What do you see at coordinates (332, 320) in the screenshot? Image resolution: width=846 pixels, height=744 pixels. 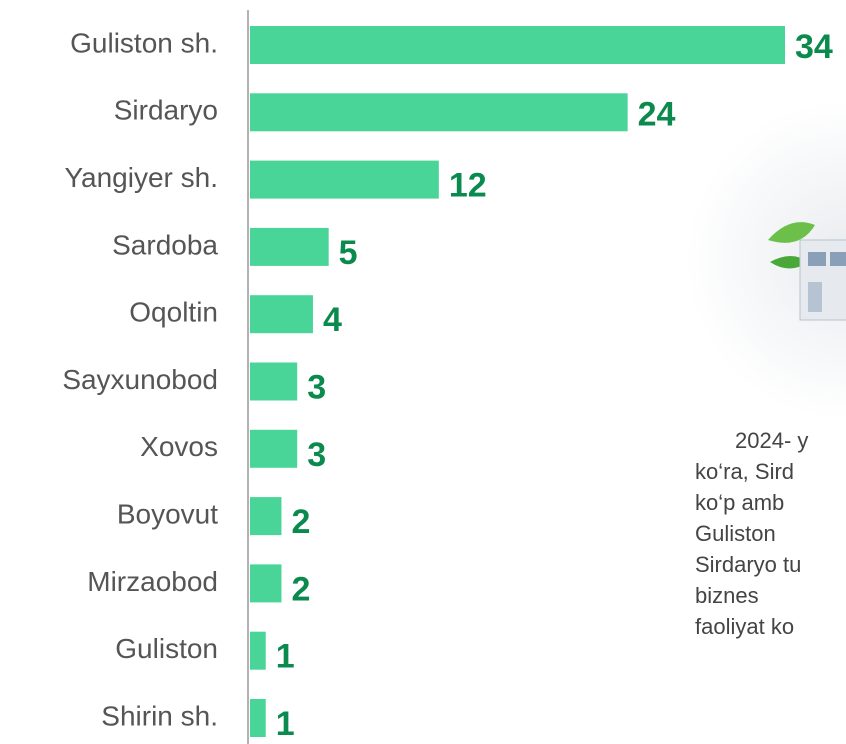 I see `value-label: 4` at bounding box center [332, 320].